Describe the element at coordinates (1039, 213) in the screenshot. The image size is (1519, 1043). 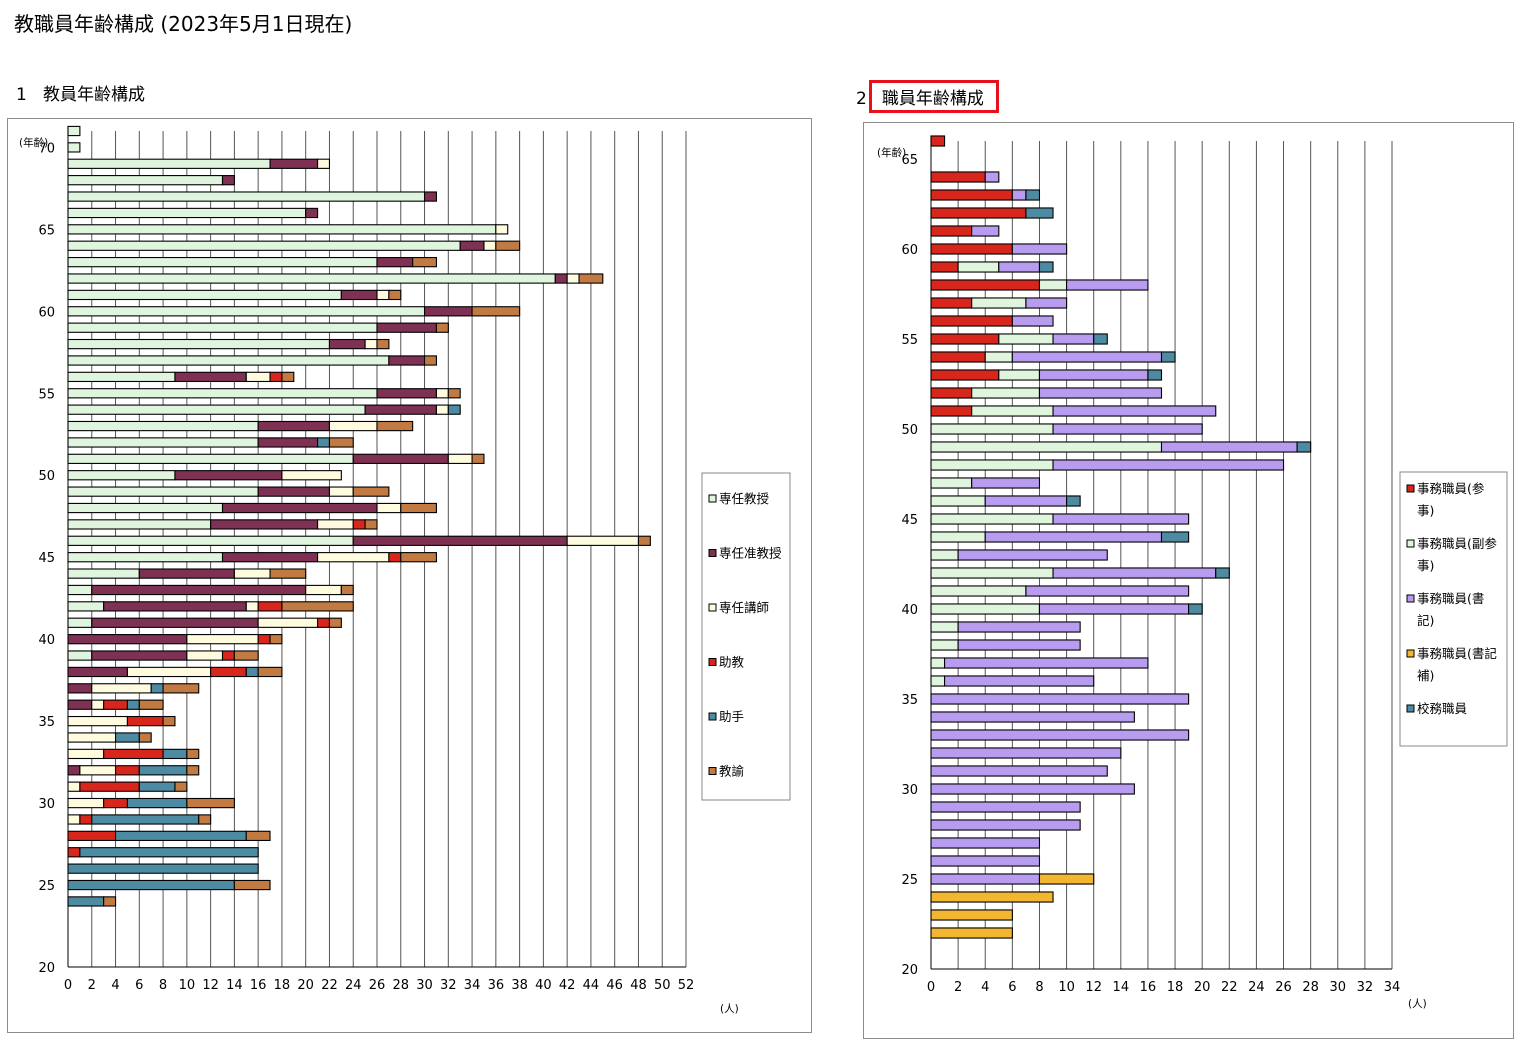
I see `bar-1-age62-s4` at that location.